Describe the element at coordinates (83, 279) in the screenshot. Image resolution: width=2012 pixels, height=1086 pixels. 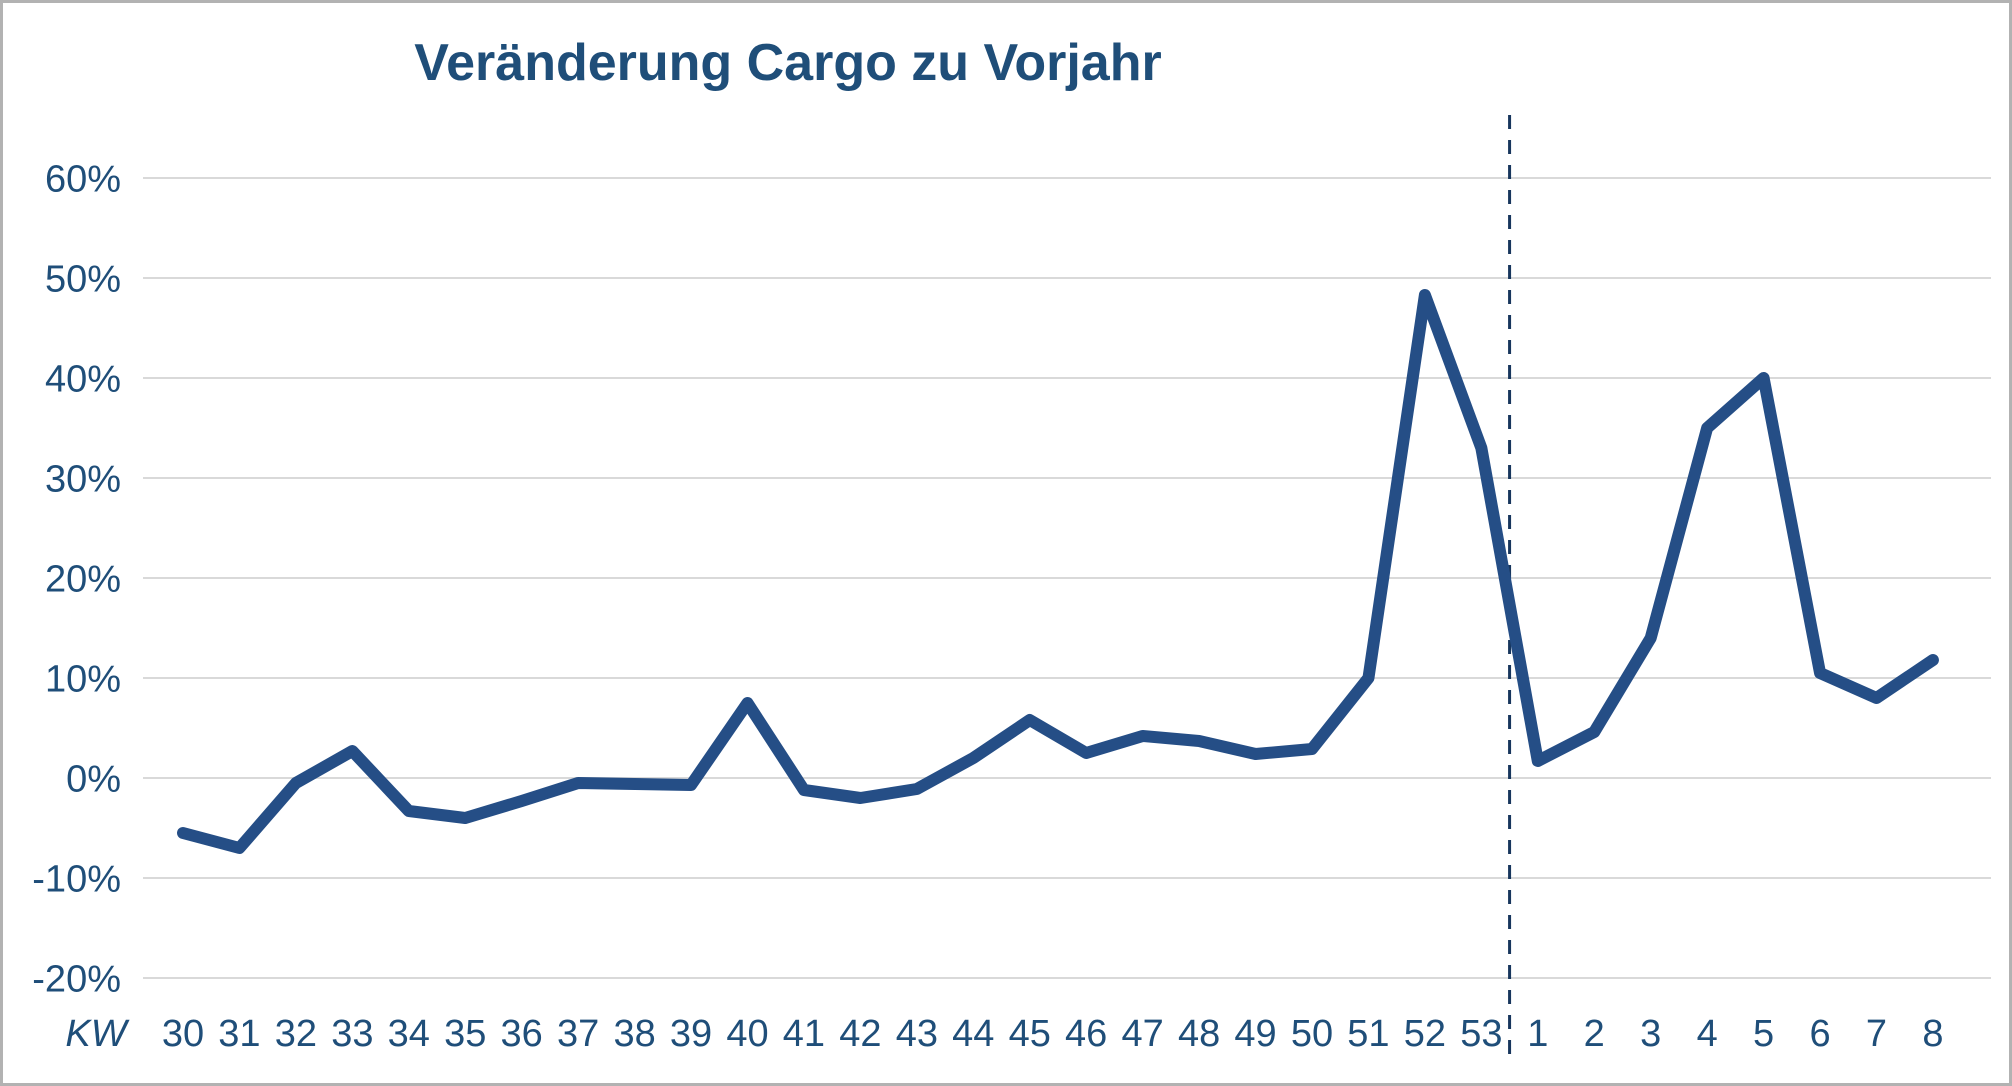
I see `y-axis-label: 50%` at that location.